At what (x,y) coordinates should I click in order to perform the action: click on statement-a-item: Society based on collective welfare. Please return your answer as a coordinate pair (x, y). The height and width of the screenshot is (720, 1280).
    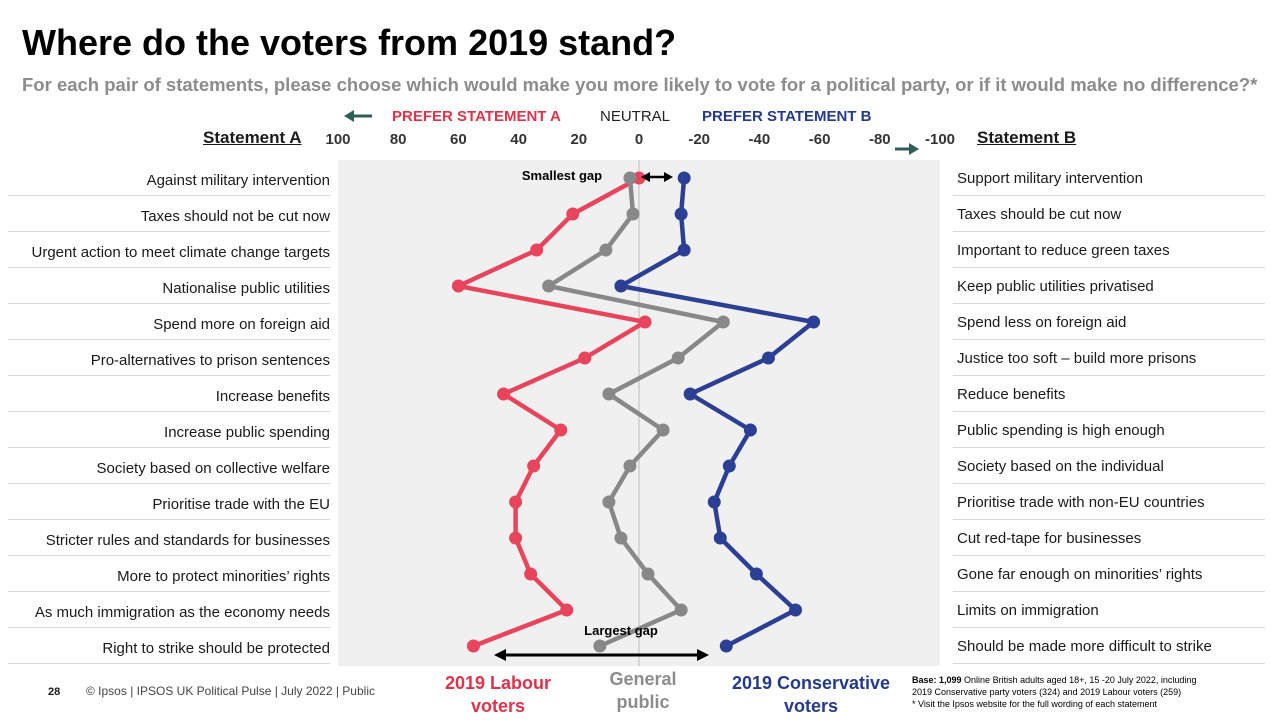
    Looking at the image, I should click on (213, 468).